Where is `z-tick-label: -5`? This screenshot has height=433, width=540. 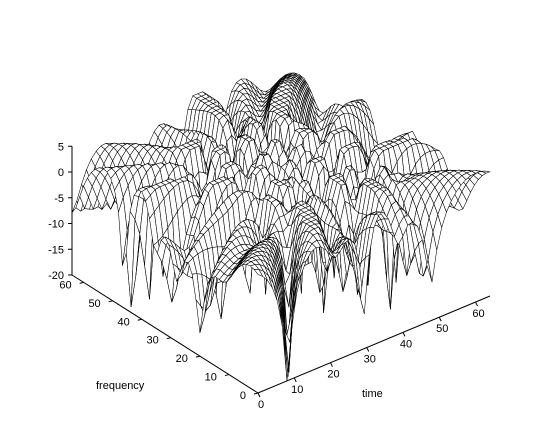 z-tick-label: -5 is located at coordinates (59, 199).